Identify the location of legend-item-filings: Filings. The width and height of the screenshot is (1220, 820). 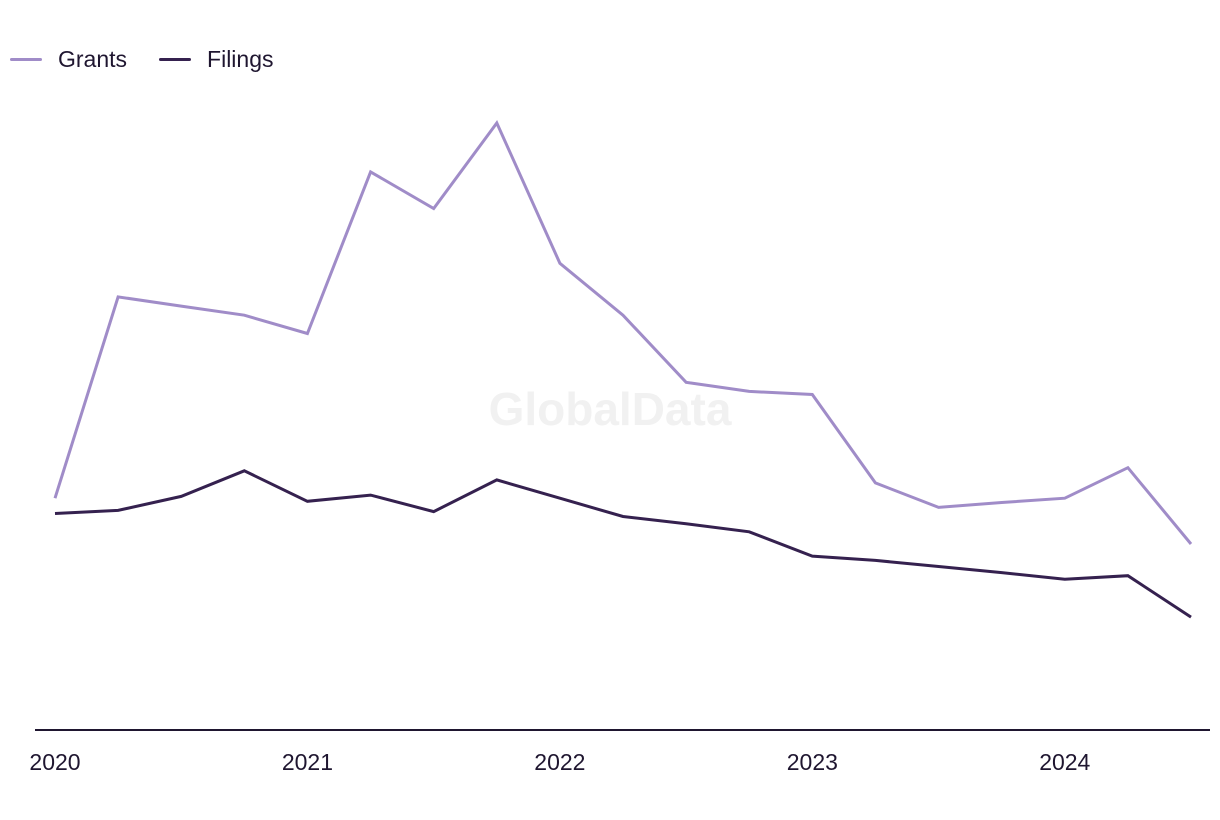
(216, 59).